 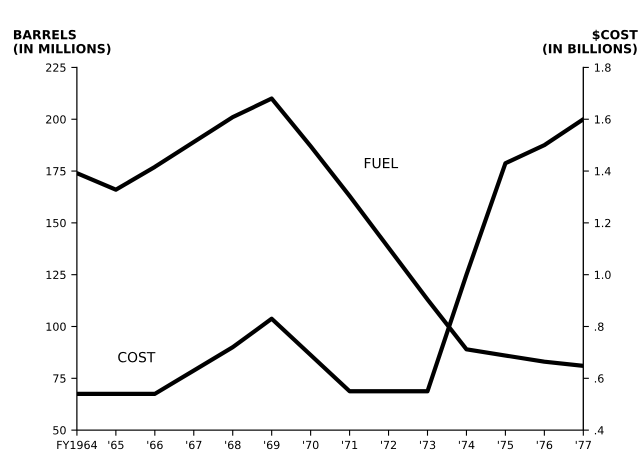 I want to click on y-tick-label: 200, so click(x=56, y=119).